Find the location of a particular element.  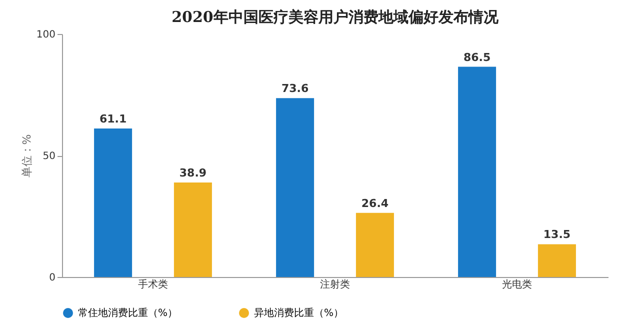

x-tick-label: 注射类 is located at coordinates (335, 284).